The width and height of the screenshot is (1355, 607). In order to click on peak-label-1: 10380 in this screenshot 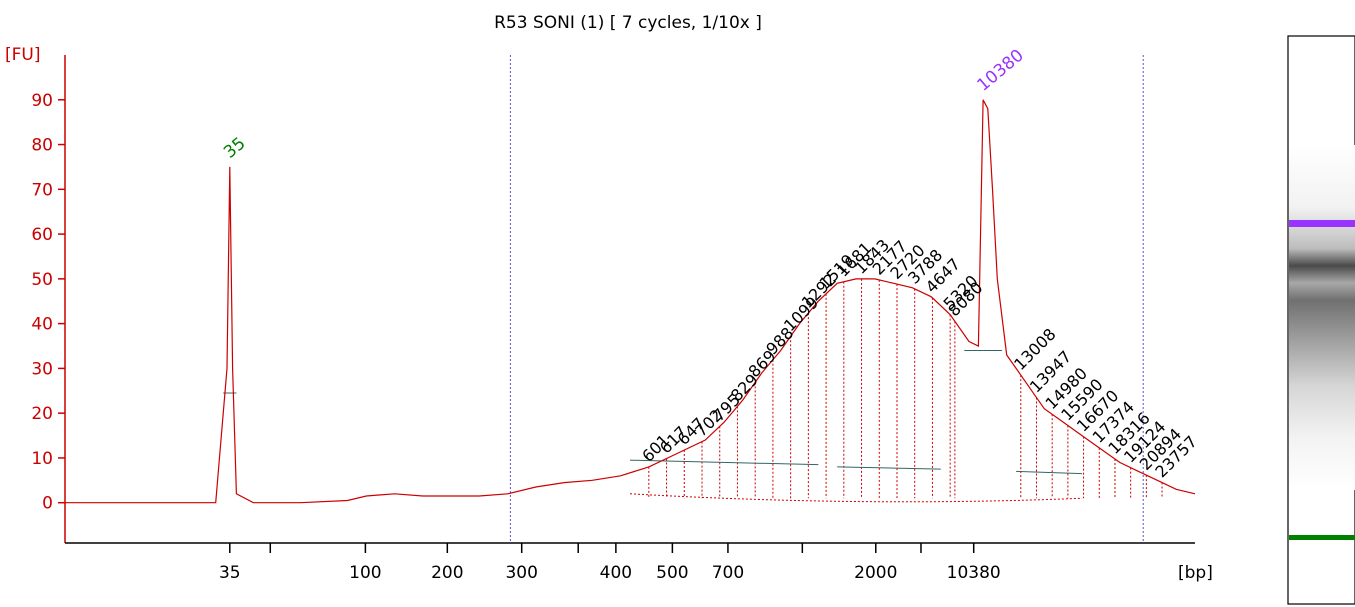, I will do `click(1000, 71)`.